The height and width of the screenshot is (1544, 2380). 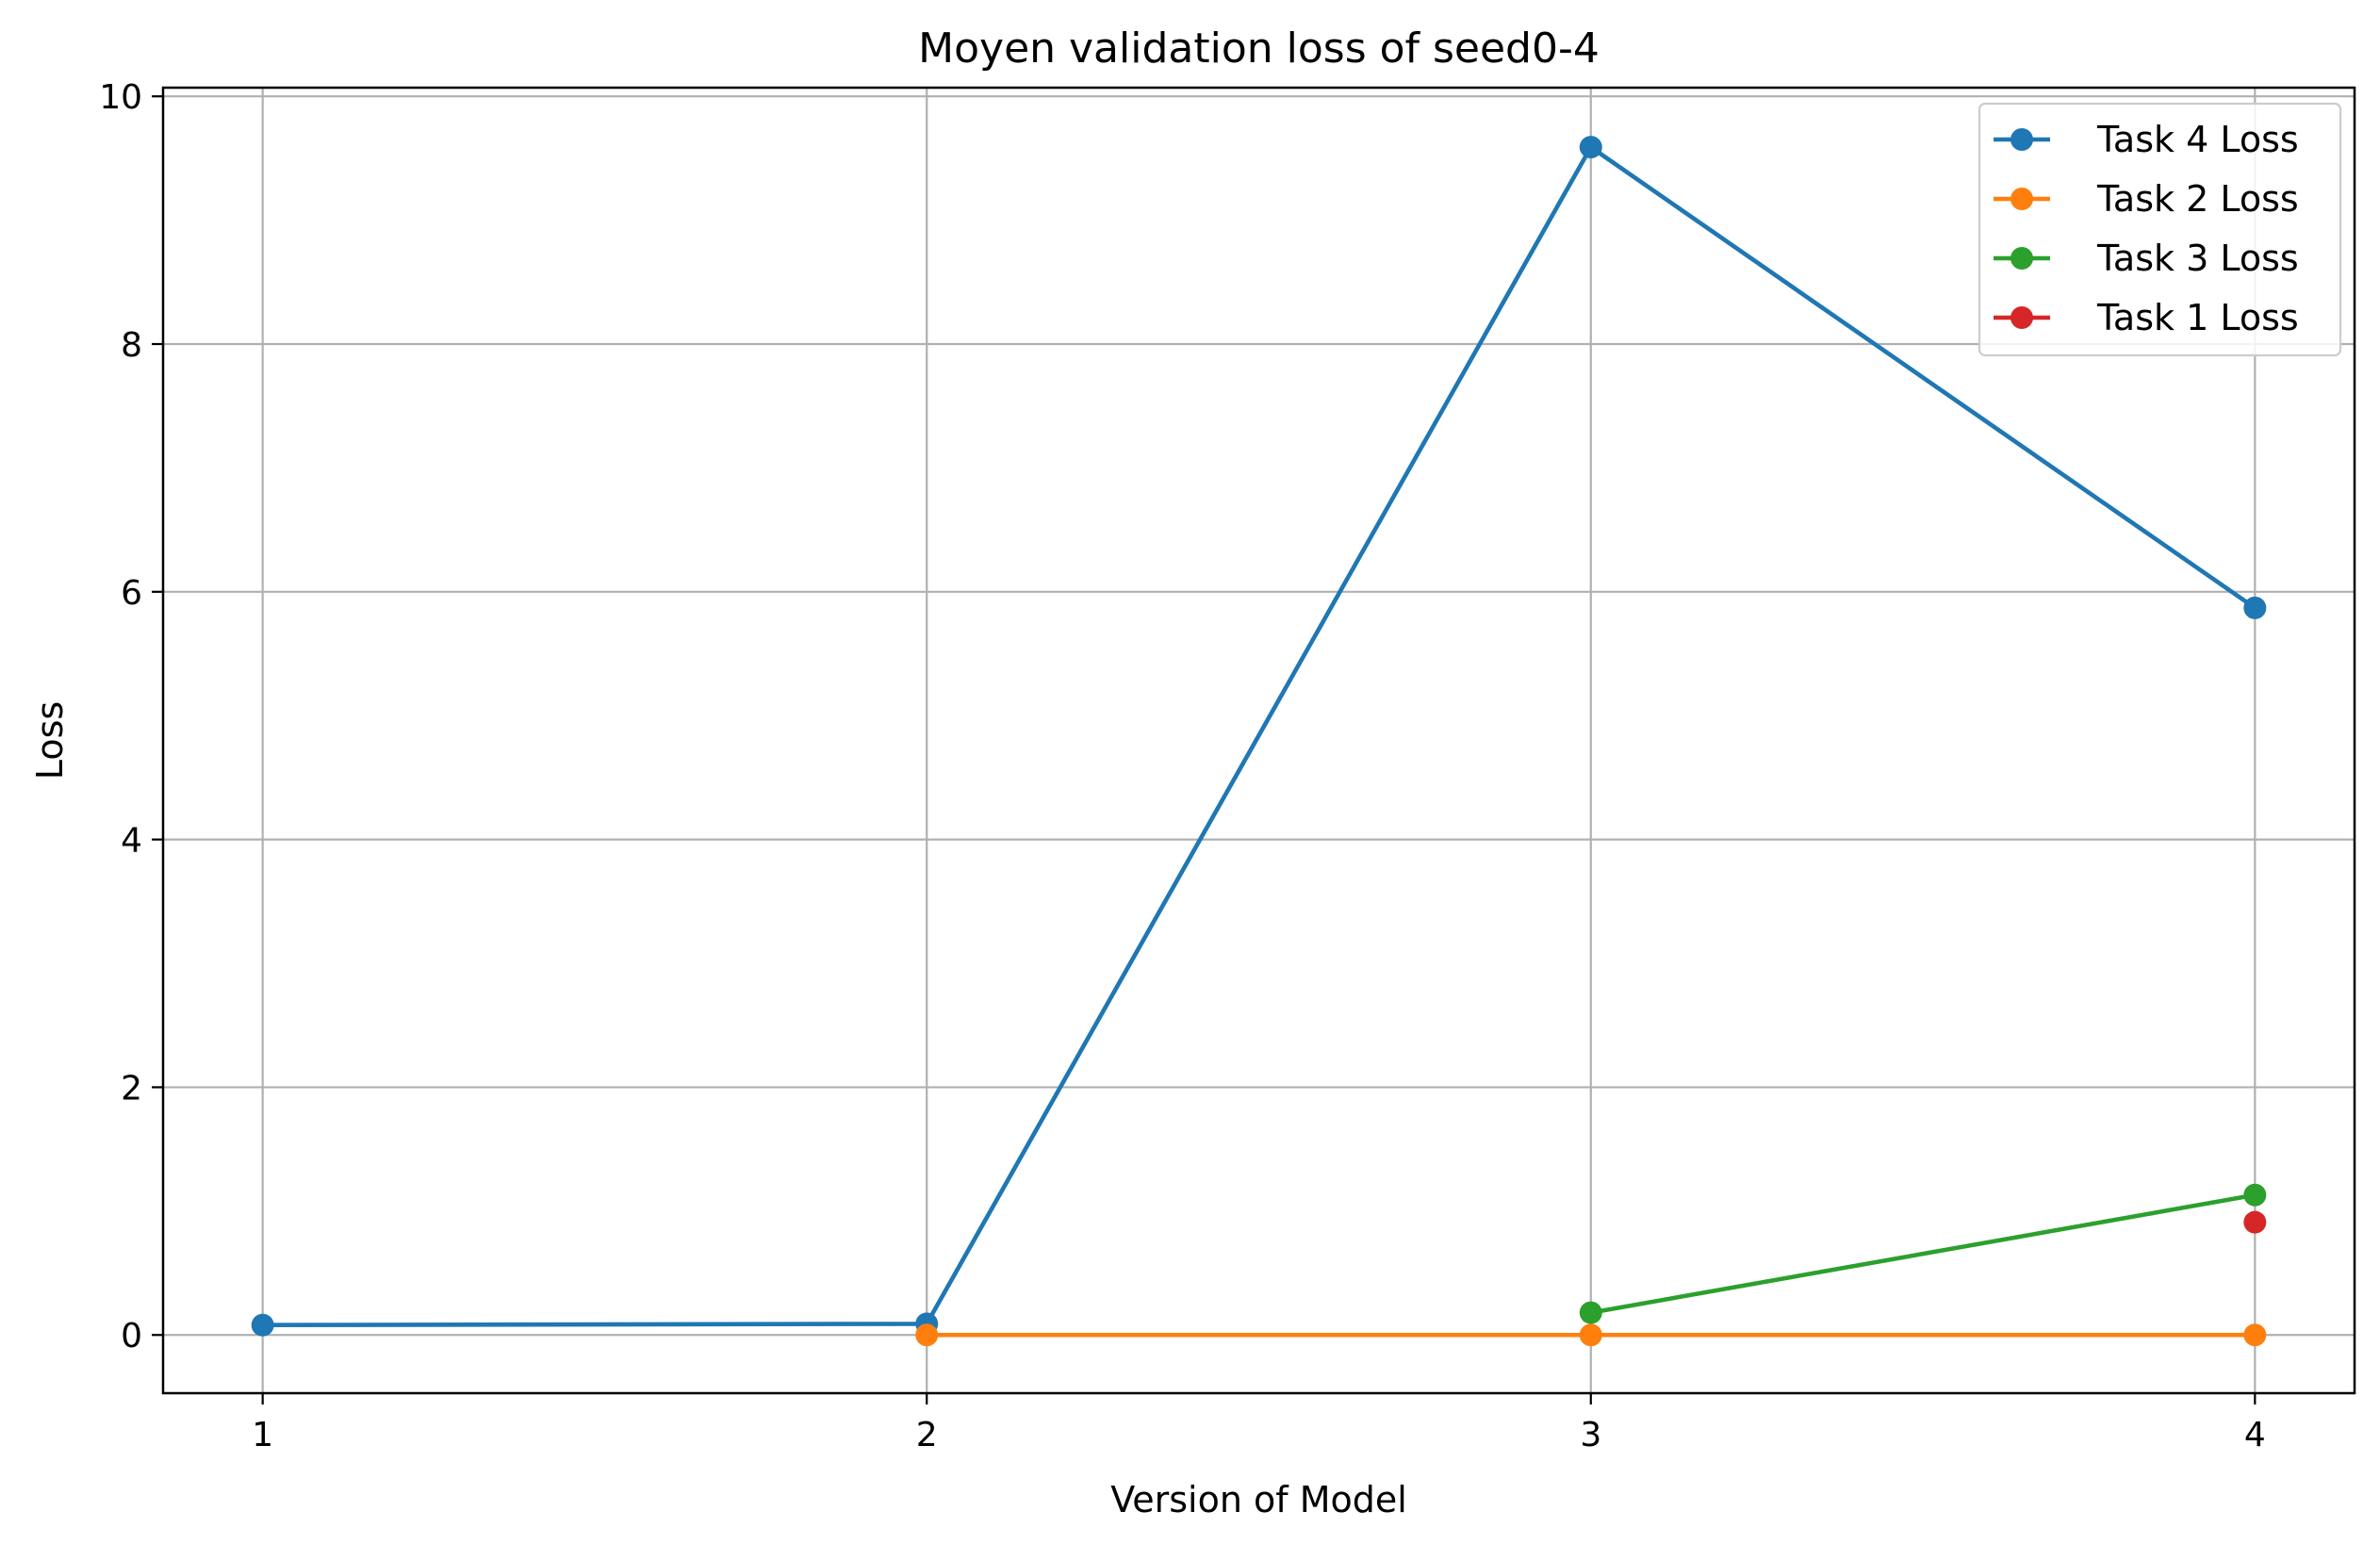 What do you see at coordinates (1259, 49) in the screenshot?
I see `chart-title: Moyen validation loss of seed0-4` at bounding box center [1259, 49].